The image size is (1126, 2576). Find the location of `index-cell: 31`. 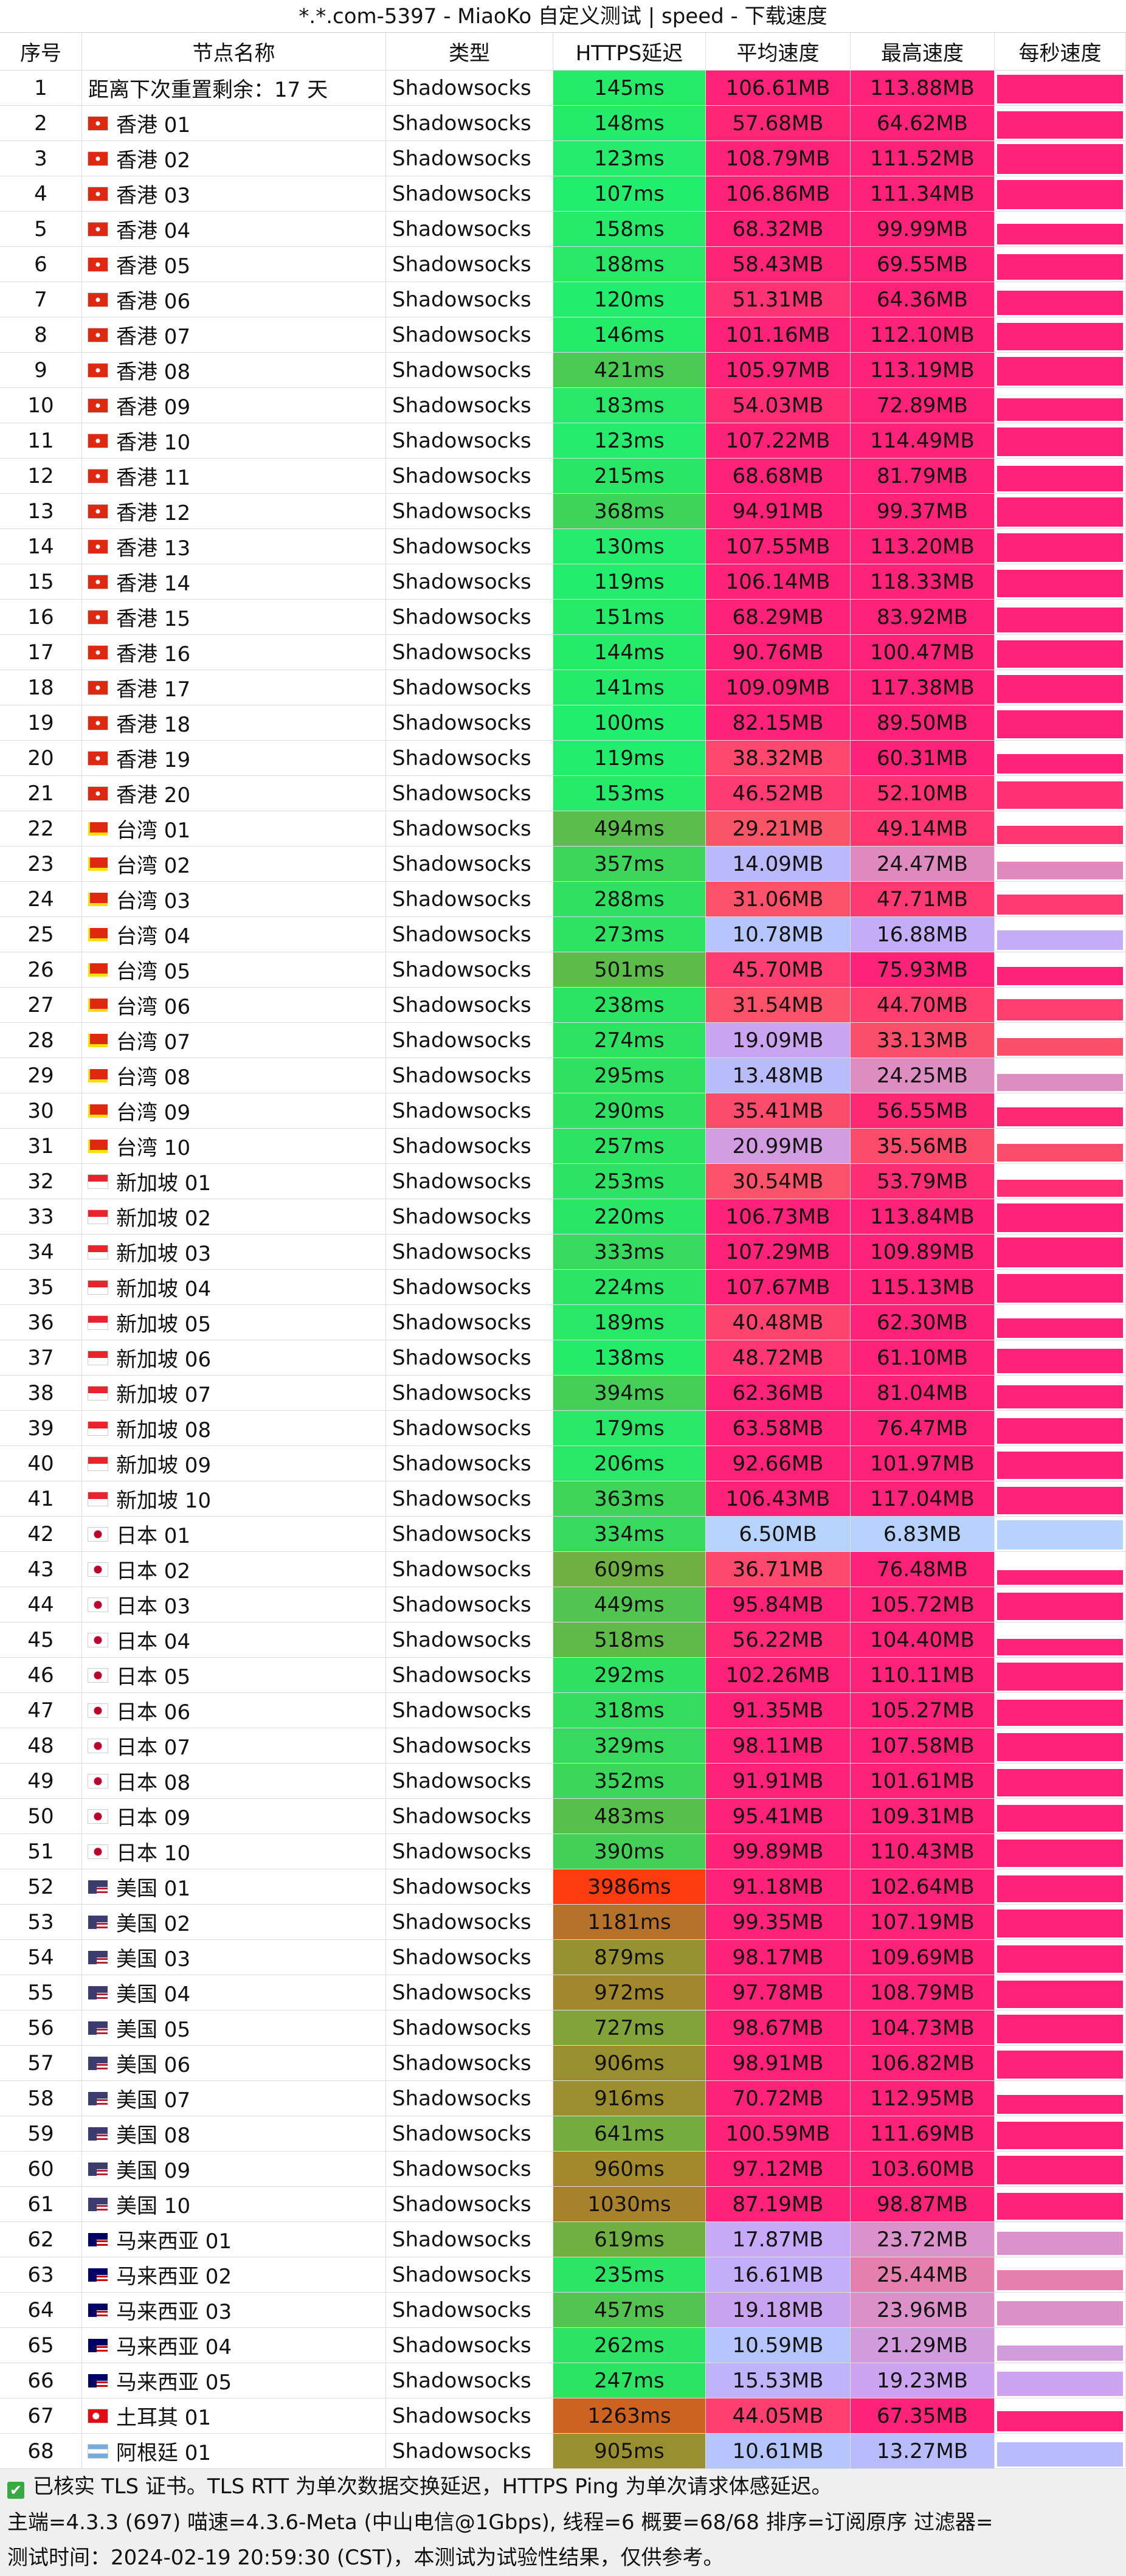

index-cell: 31 is located at coordinates (41, 1146).